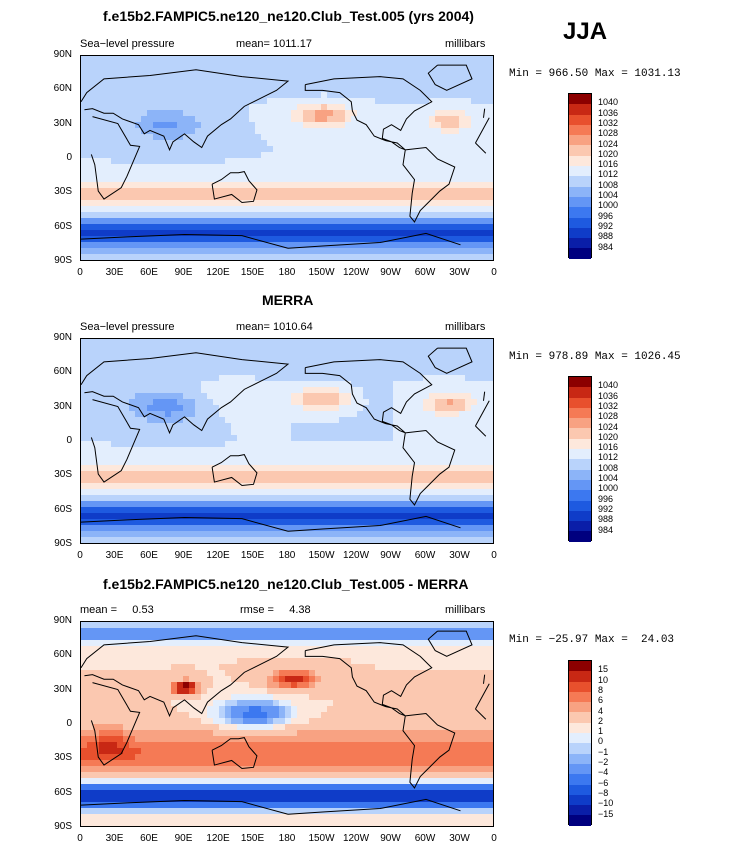 The height and width of the screenshot is (854, 733). What do you see at coordinates (603, 772) in the screenshot?
I see `colorbar-label: −4` at bounding box center [603, 772].